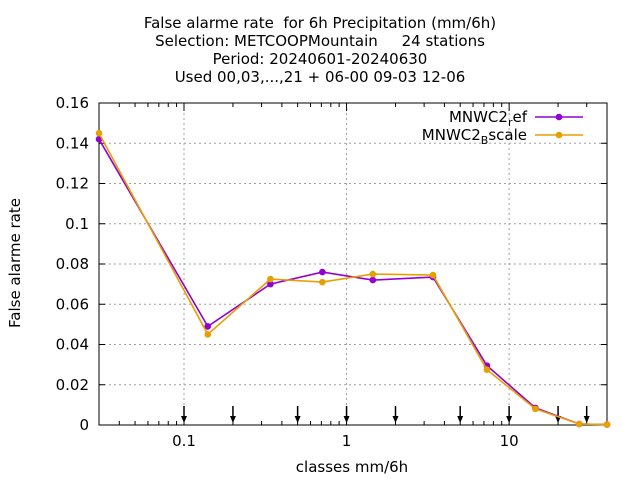 The height and width of the screenshot is (480, 640). Describe the element at coordinates (72, 345) in the screenshot. I see `y-tick-label: 0.04` at that location.